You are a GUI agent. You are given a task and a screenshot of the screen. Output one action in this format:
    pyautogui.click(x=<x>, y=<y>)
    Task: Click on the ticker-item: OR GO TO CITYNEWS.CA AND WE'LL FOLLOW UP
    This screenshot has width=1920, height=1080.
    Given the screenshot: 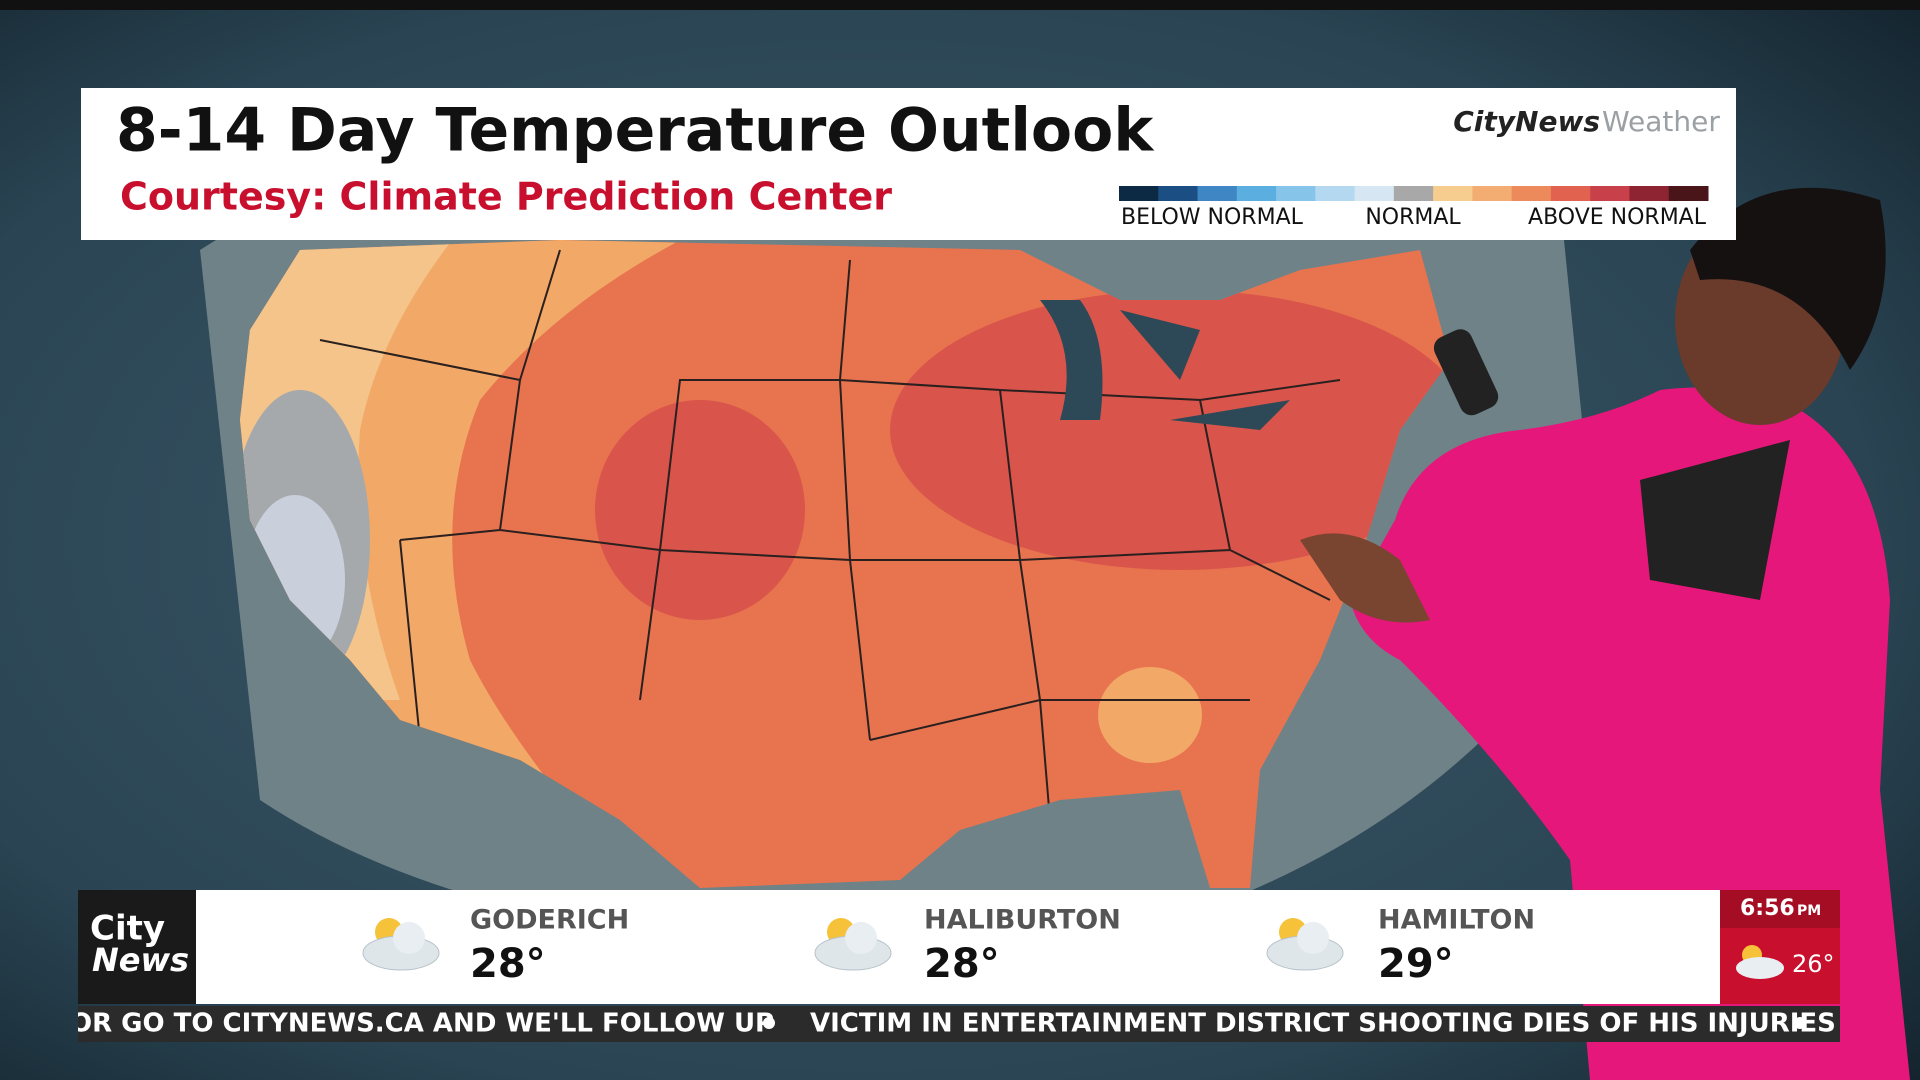 What is the action you would take?
    pyautogui.click(x=422, y=1024)
    